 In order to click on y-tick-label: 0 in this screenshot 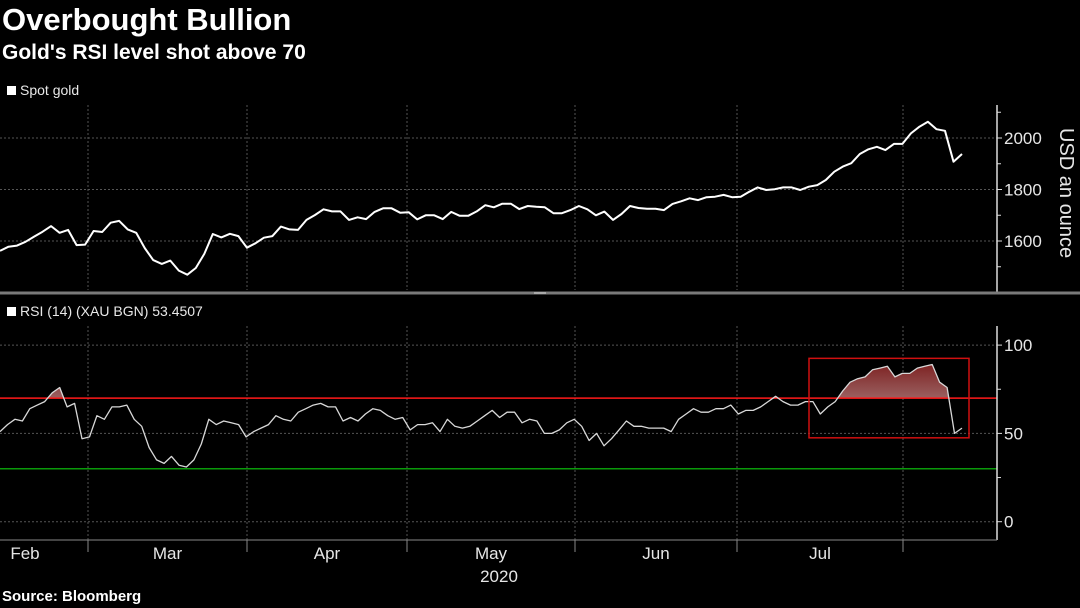, I will do `click(1008, 522)`.